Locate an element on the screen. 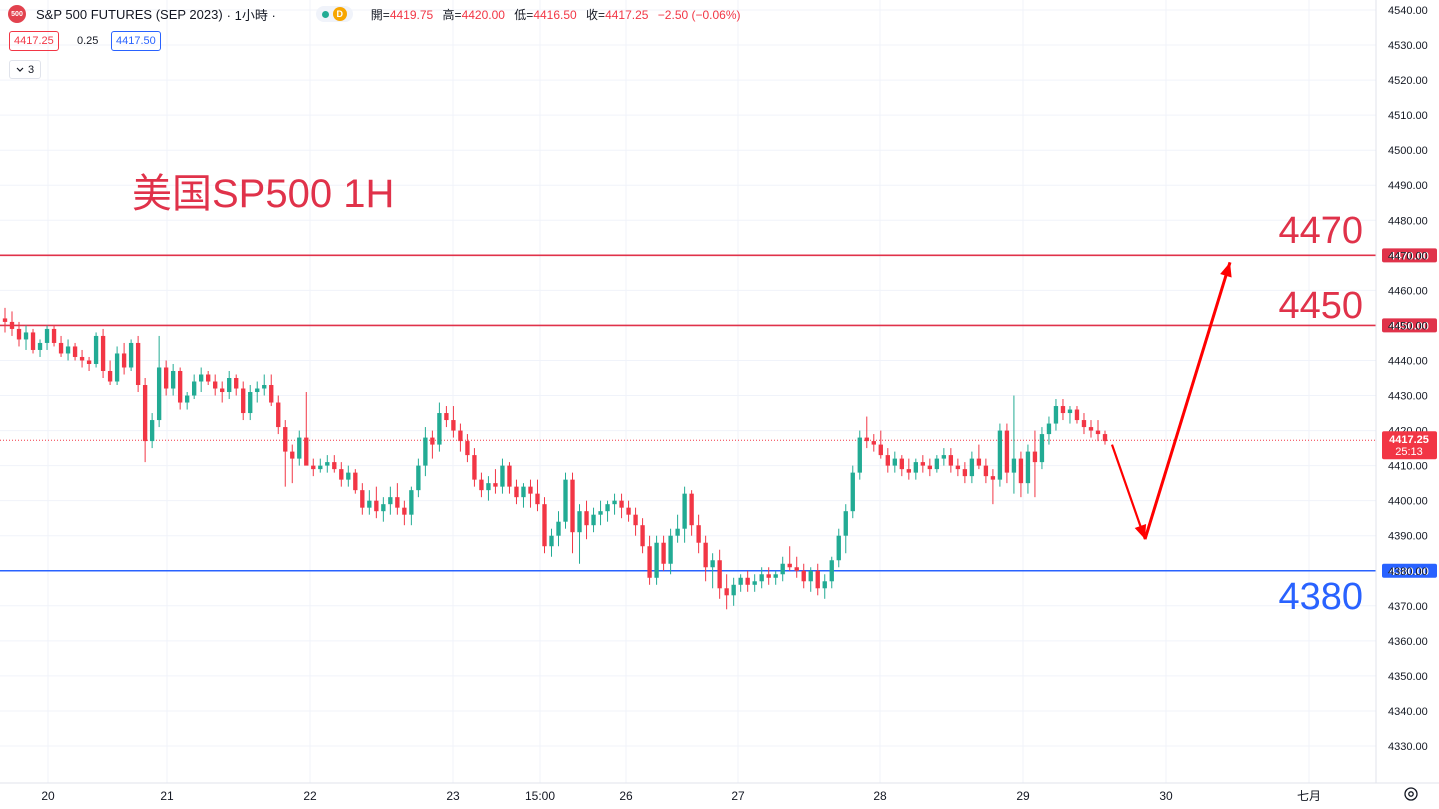 The height and width of the screenshot is (809, 1439). price-tick-label: 4430.00 is located at coordinates (1408, 397).